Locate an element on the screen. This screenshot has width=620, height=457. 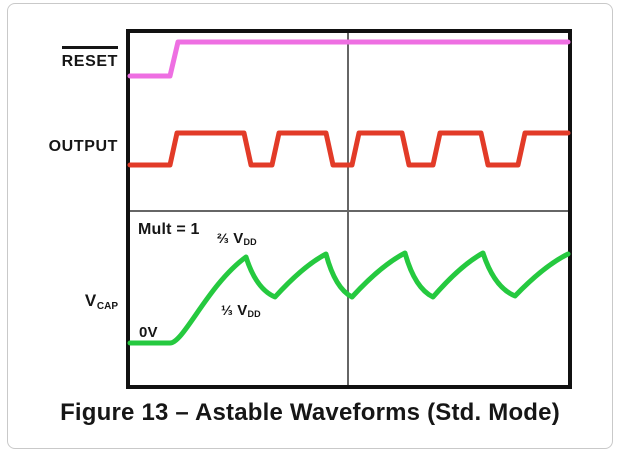
one-third-fraction: ⅓ is located at coordinates (227, 310).